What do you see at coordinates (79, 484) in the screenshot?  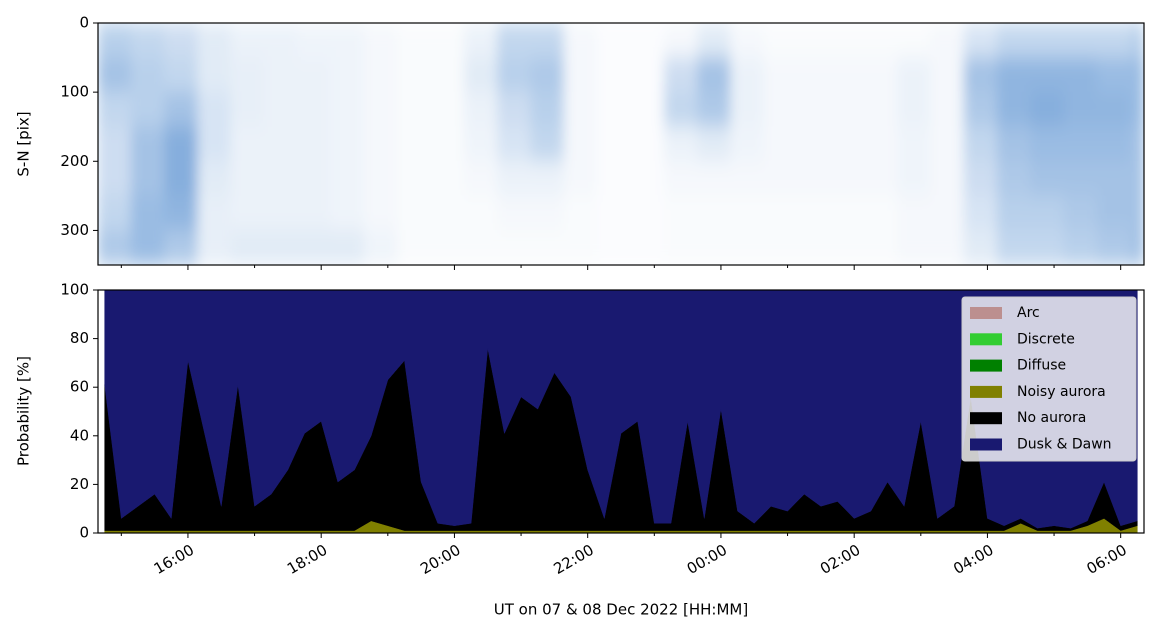 I see `y-tick-label: 20` at bounding box center [79, 484].